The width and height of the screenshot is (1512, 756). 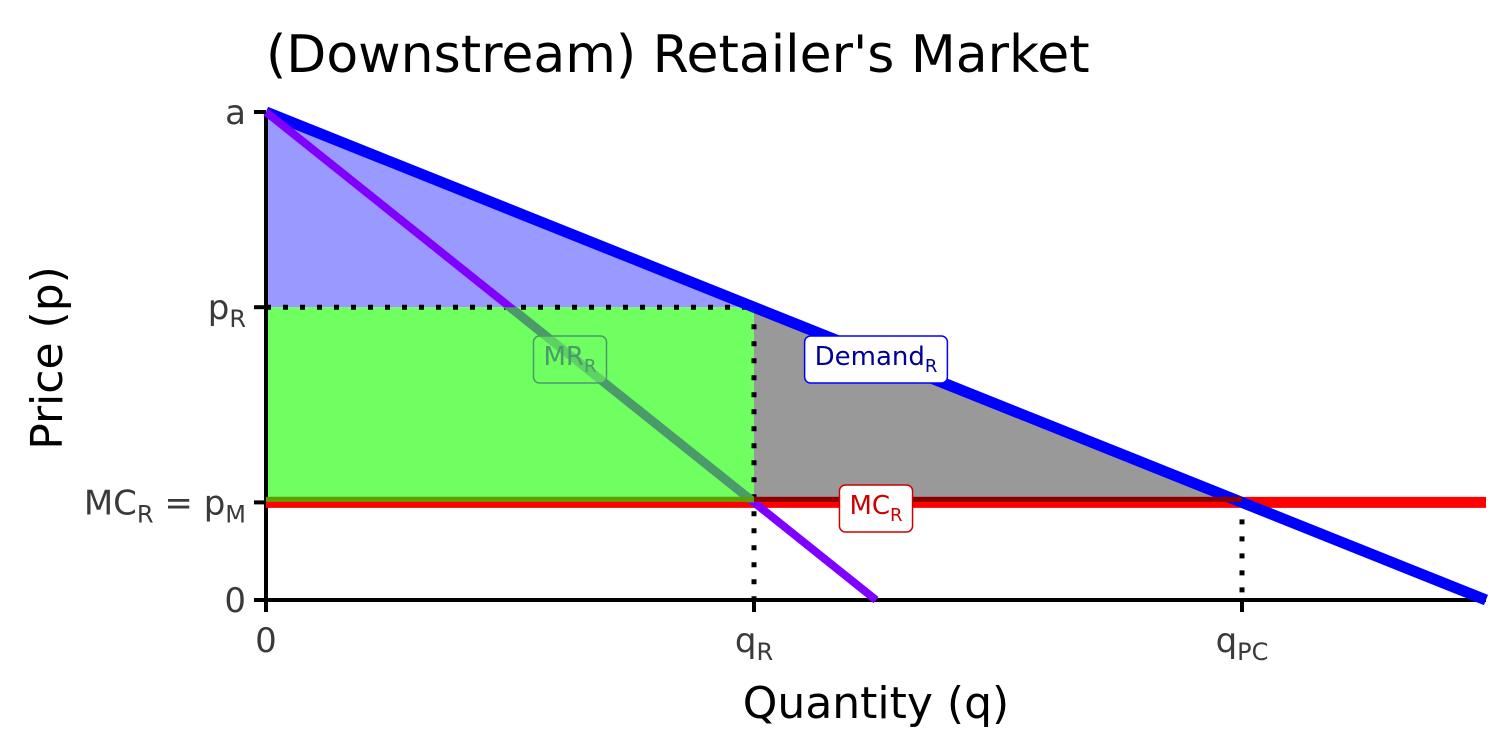 What do you see at coordinates (235, 113) in the screenshot?
I see `y-tick-label: a` at bounding box center [235, 113].